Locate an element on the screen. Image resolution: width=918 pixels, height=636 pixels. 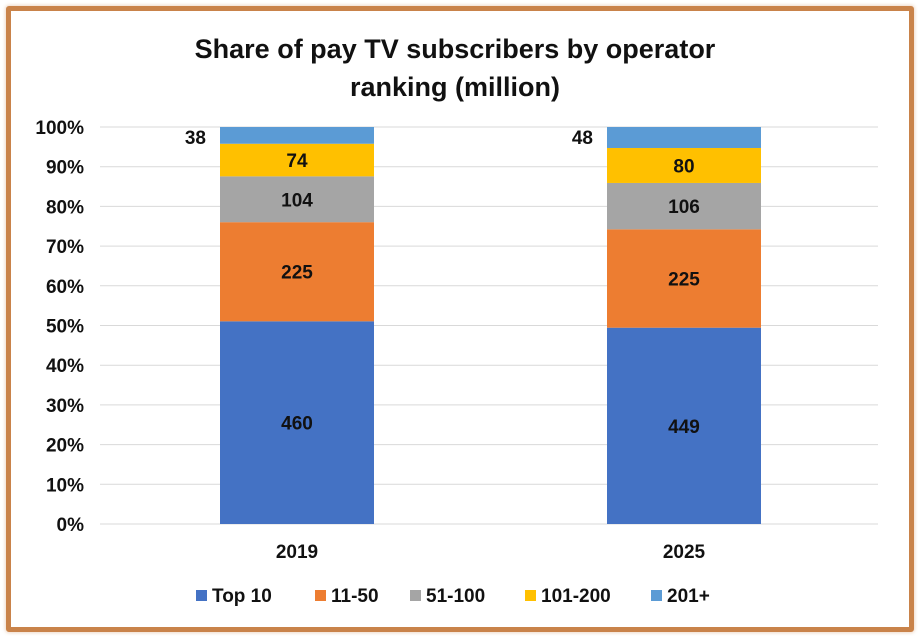
legend-label: 201+ is located at coordinates (688, 596).